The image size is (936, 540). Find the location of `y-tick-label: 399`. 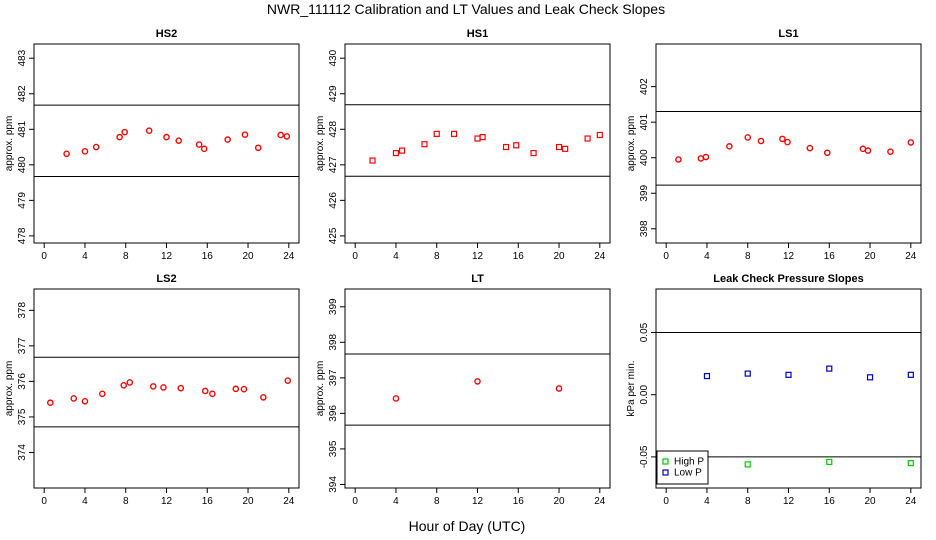

y-tick-label: 399 is located at coordinates (333, 306).